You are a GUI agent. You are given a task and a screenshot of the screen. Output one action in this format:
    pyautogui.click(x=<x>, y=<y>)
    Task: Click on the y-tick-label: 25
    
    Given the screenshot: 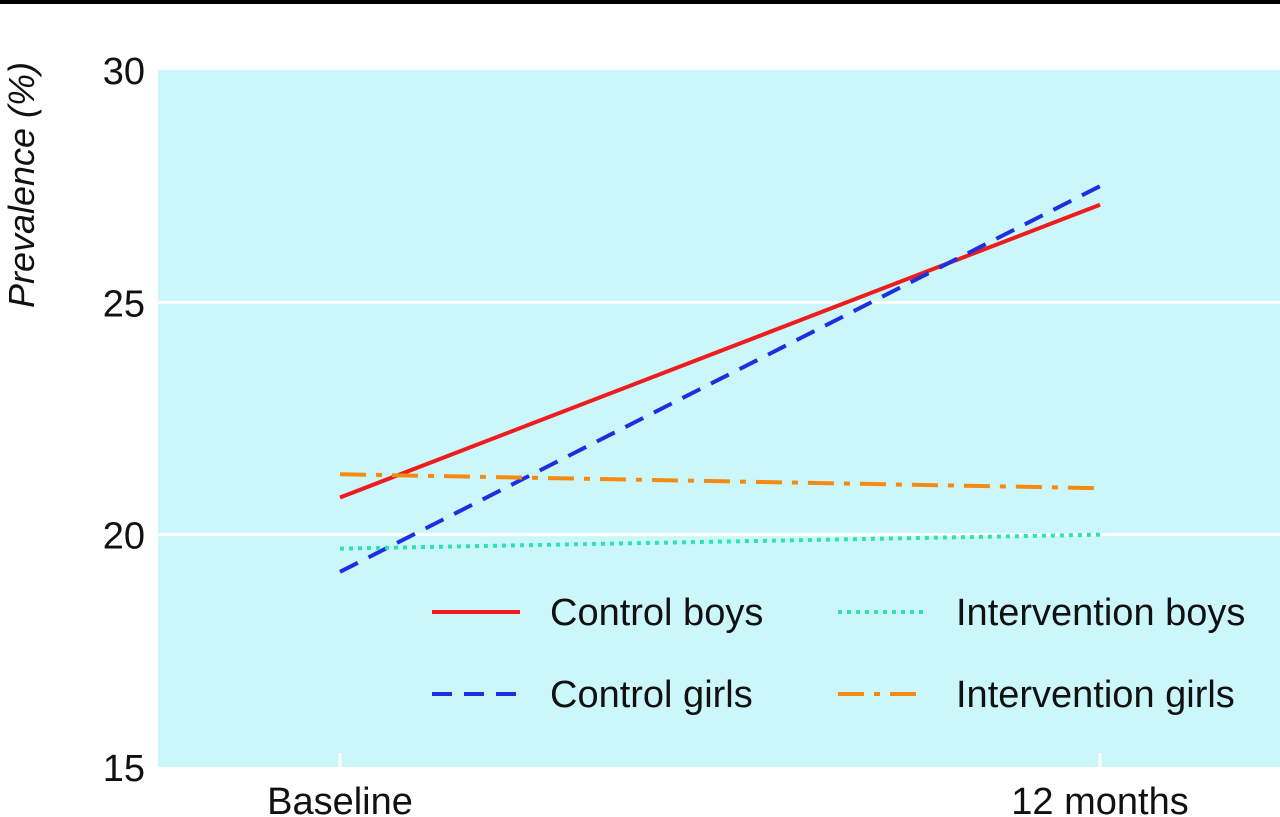 What is the action you would take?
    pyautogui.click(x=124, y=304)
    